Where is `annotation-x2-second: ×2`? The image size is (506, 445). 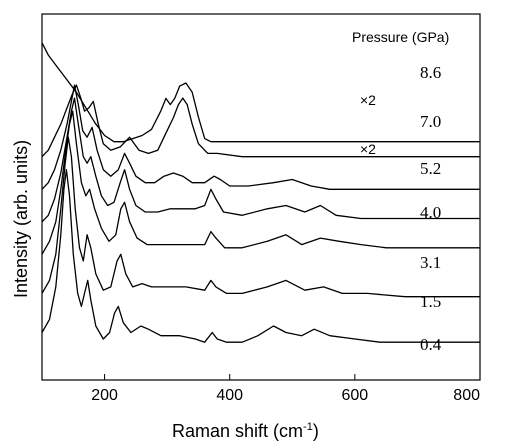 annotation-x2-second: ×2 is located at coordinates (368, 149).